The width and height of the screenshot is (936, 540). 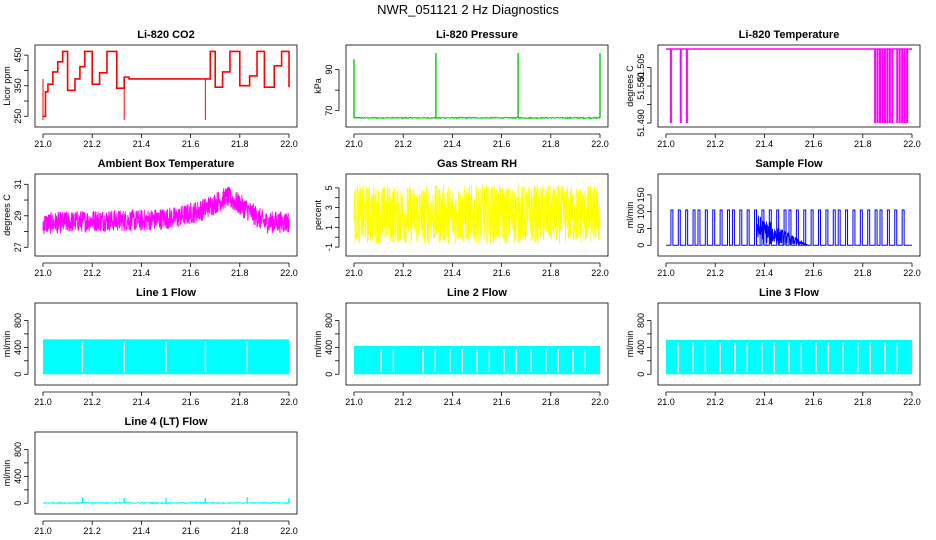 I want to click on panel-title: Ambient Box Temperature, so click(x=166, y=164).